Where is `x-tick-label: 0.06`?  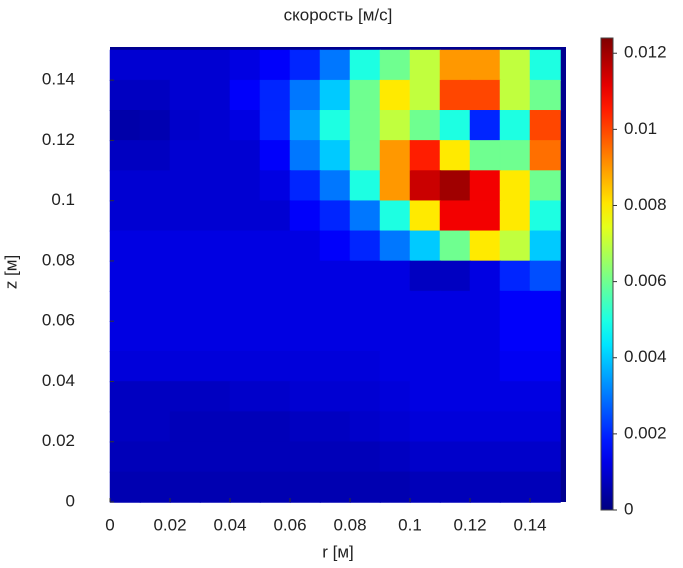
x-tick-label: 0.06 is located at coordinates (289, 524).